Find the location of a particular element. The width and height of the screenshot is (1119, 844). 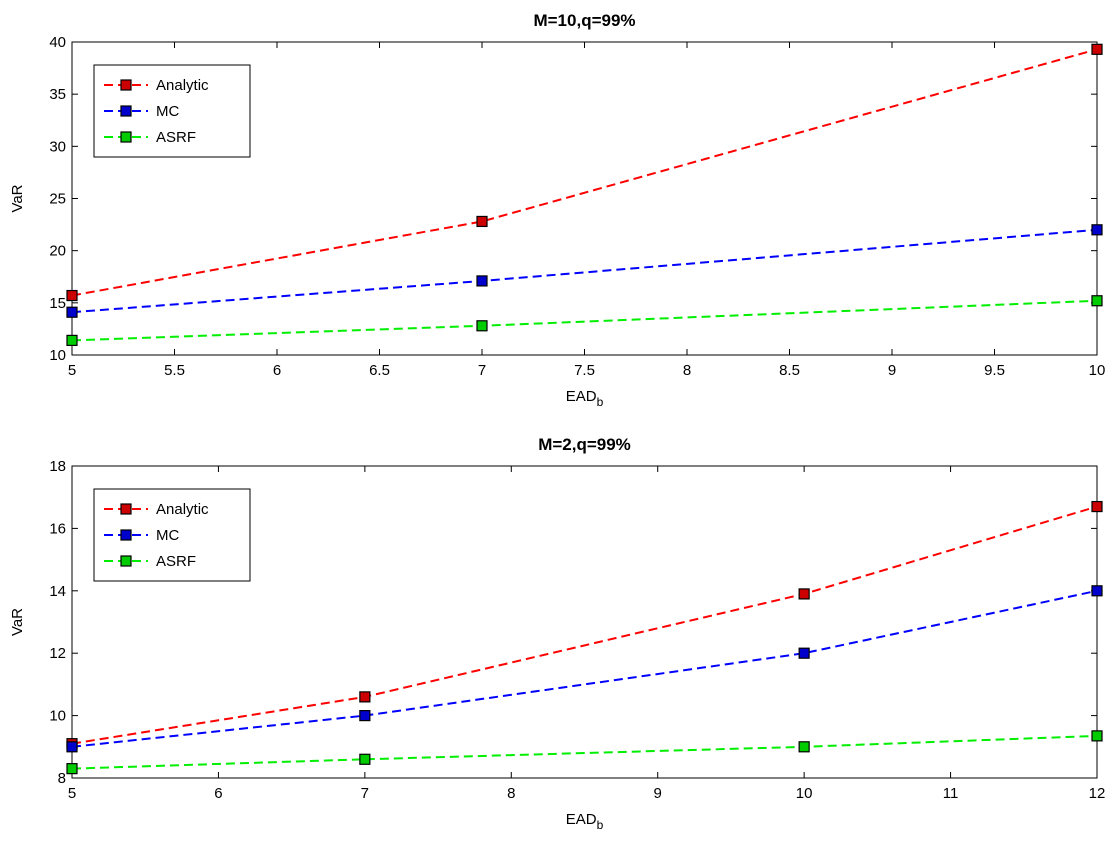

x-tick-label: 6.5 is located at coordinates (379, 370).